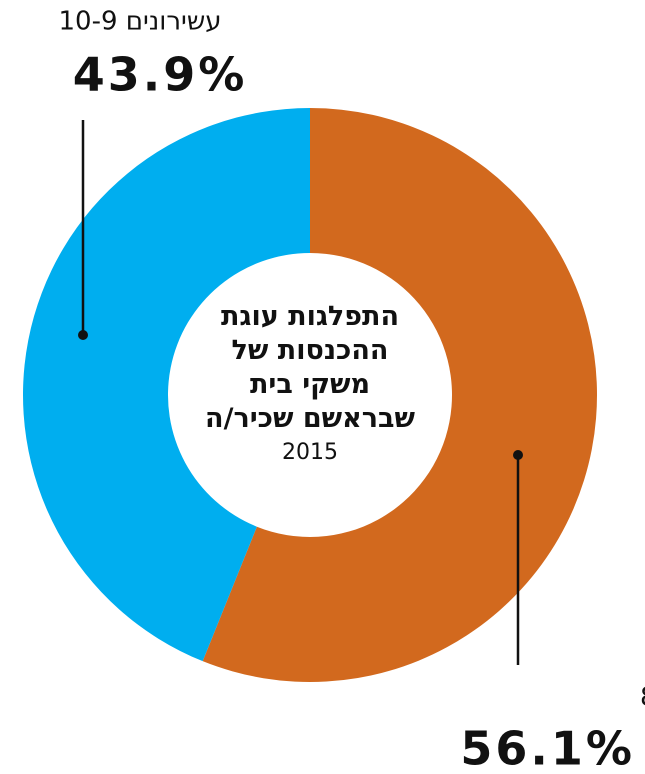  I want to click on value-label: 43.9%, so click(160, 75).